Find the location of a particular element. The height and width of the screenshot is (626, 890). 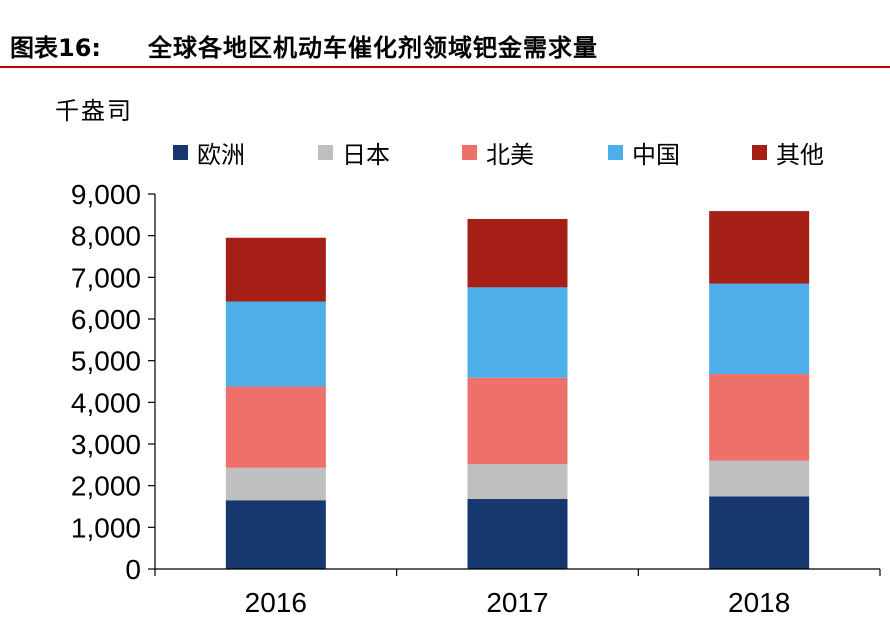

legend: 欧洲 日本 北美 中国 其他 is located at coordinates (498, 155).